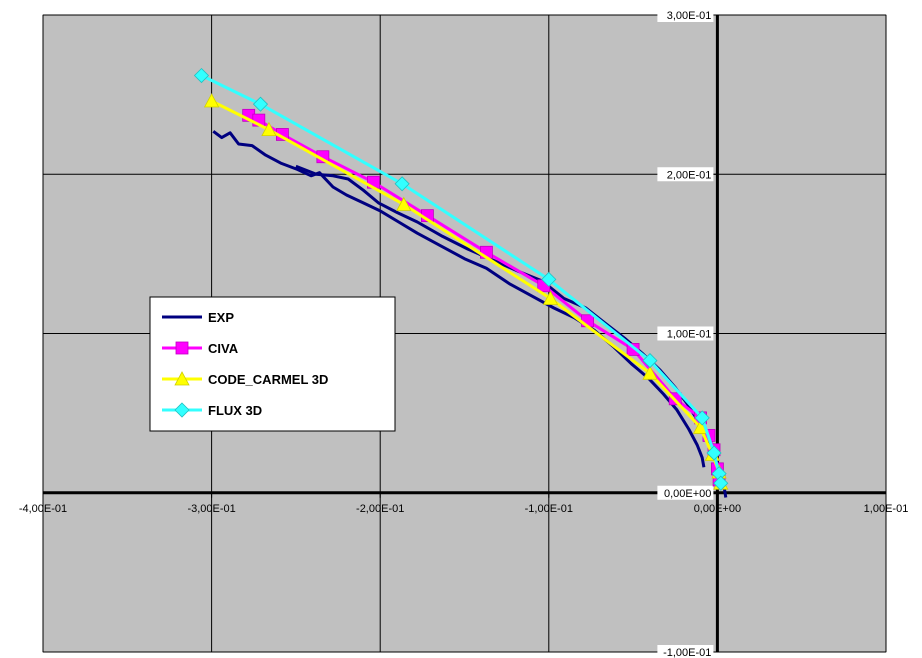  What do you see at coordinates (268, 379) in the screenshot?
I see `legend-label-code-carmel-3d: CODE_CARMEL 3D` at bounding box center [268, 379].